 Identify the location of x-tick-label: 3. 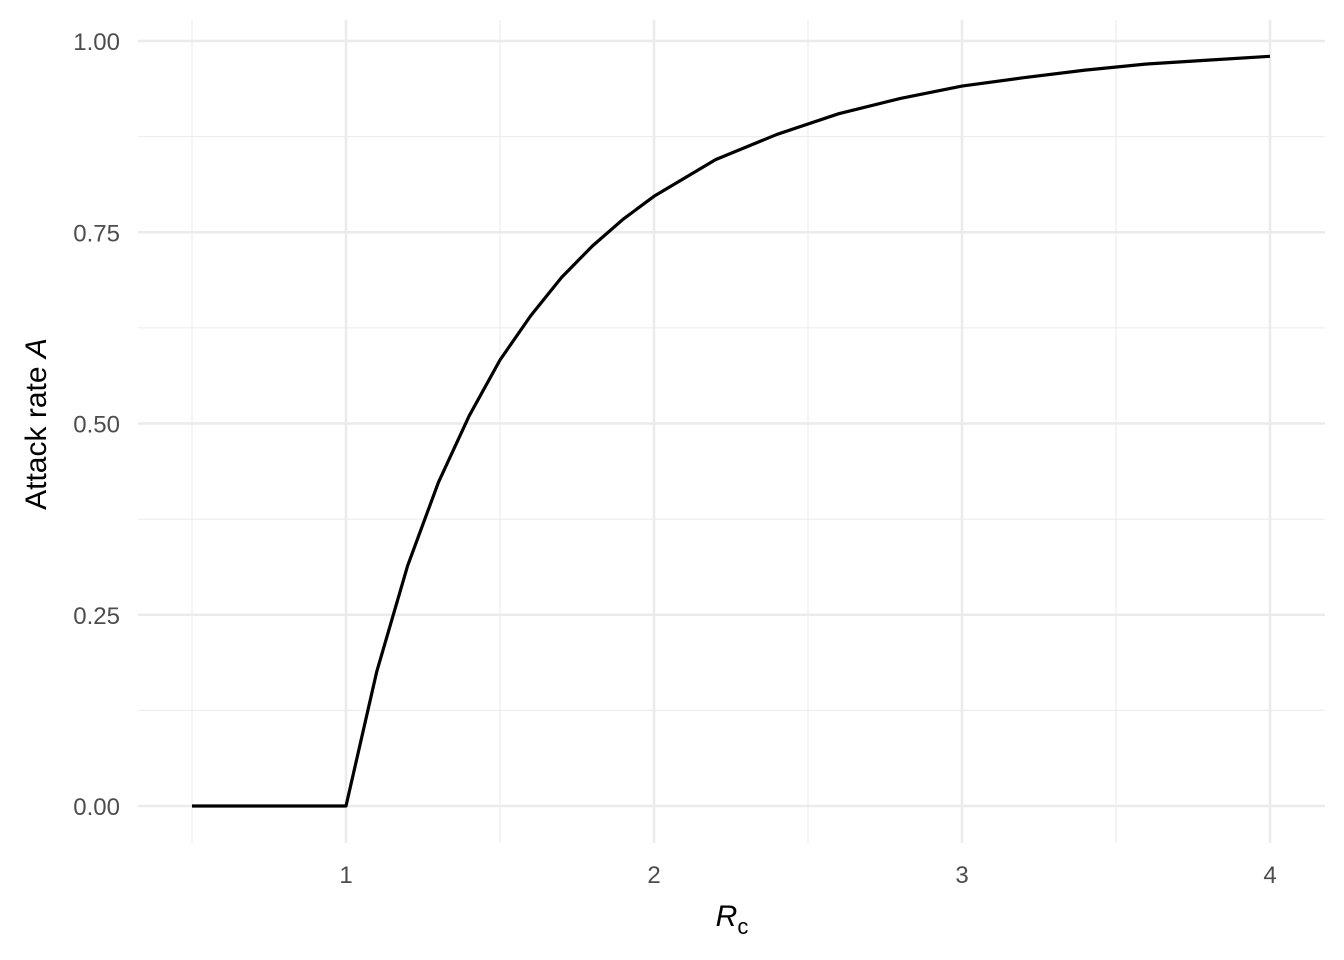
(961, 875).